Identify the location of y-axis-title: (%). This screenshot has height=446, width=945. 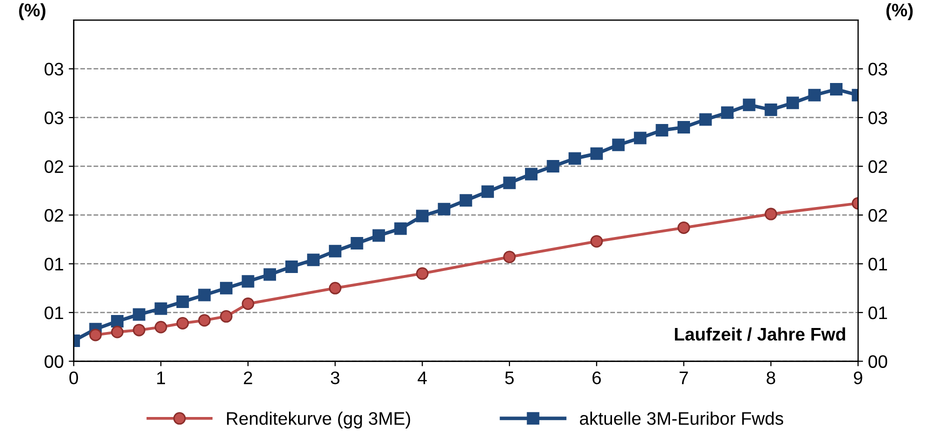
(32, 11).